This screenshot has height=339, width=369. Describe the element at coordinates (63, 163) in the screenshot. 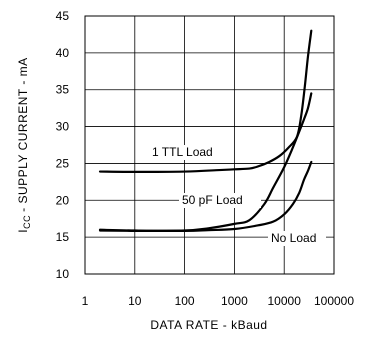

I see `y-tick-label: 25` at that location.